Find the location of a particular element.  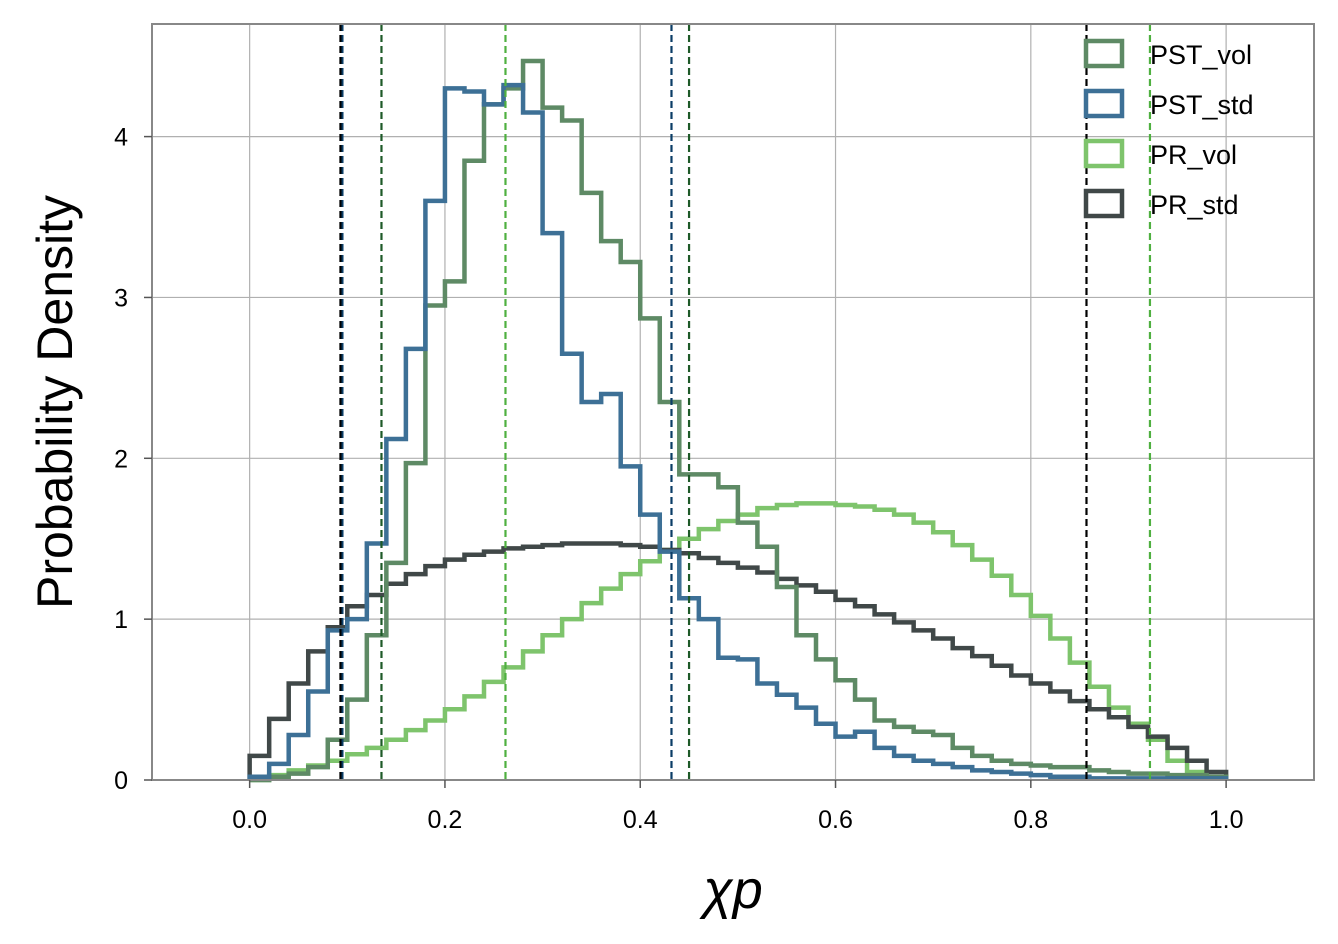

legend: PST_vol PST_std PR_vol PR_std is located at coordinates (1168, 129).